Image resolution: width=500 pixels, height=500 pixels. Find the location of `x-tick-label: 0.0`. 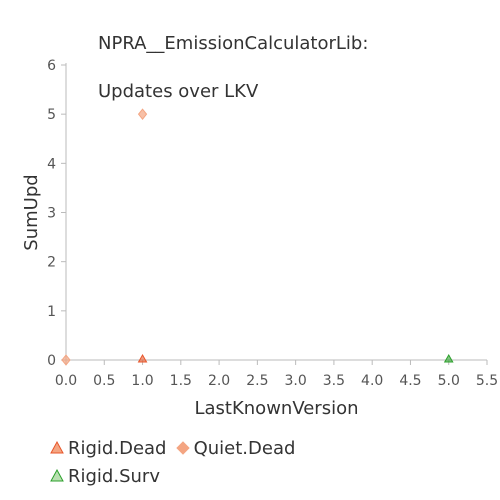

x-tick-label: 0.0 is located at coordinates (66, 381).